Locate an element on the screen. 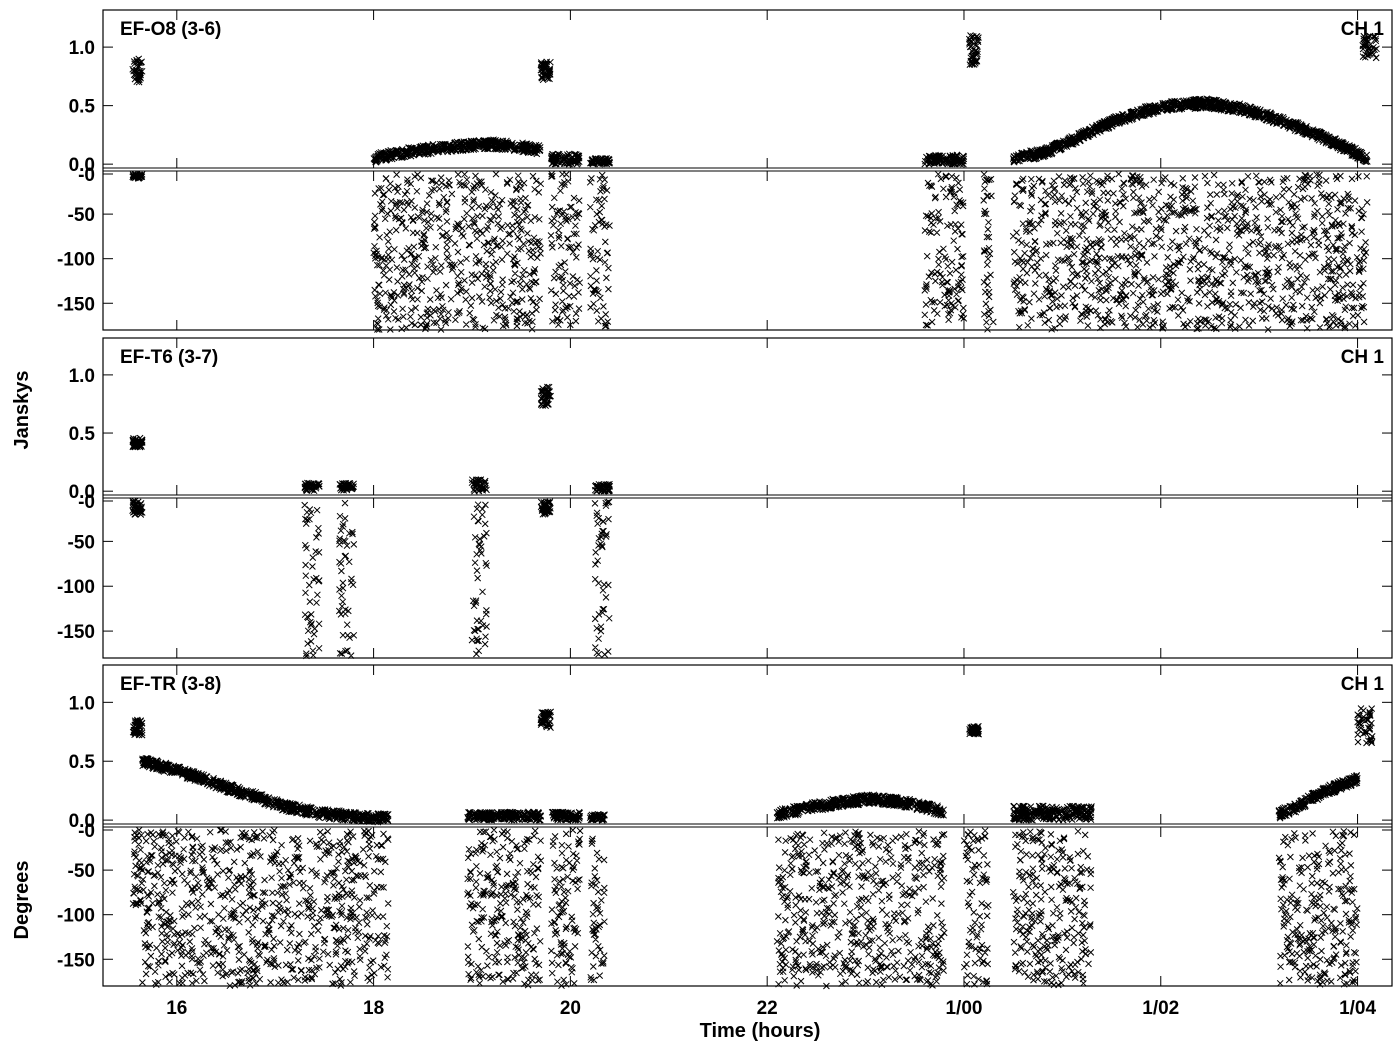 The width and height of the screenshot is (1394, 1046). baseline-label: EF-T6 (3-7) is located at coordinates (169, 357).